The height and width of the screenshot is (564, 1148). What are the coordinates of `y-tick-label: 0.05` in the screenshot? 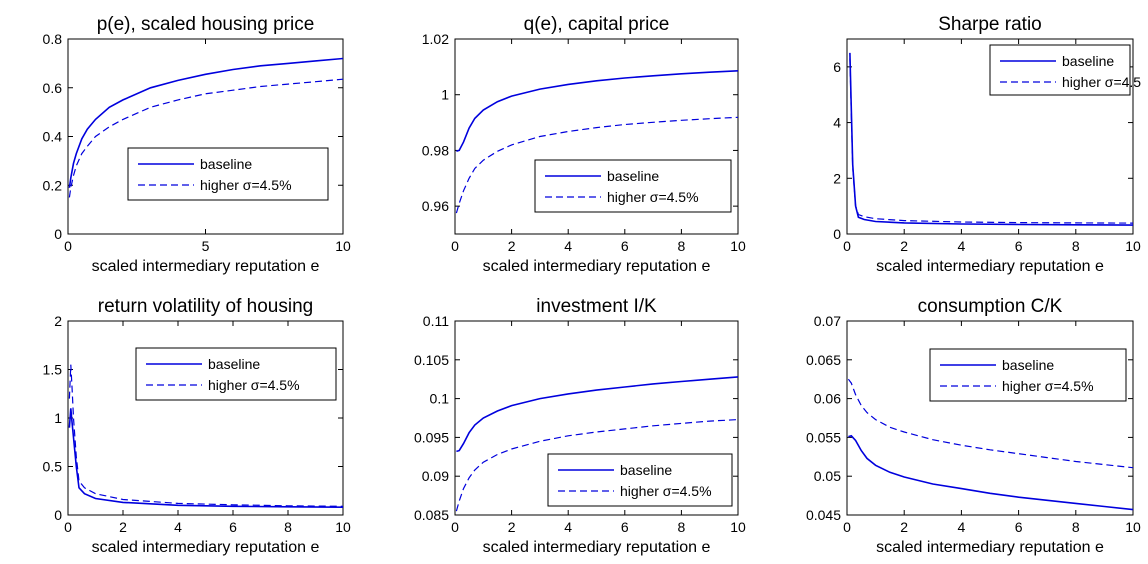 It's located at (827, 476).